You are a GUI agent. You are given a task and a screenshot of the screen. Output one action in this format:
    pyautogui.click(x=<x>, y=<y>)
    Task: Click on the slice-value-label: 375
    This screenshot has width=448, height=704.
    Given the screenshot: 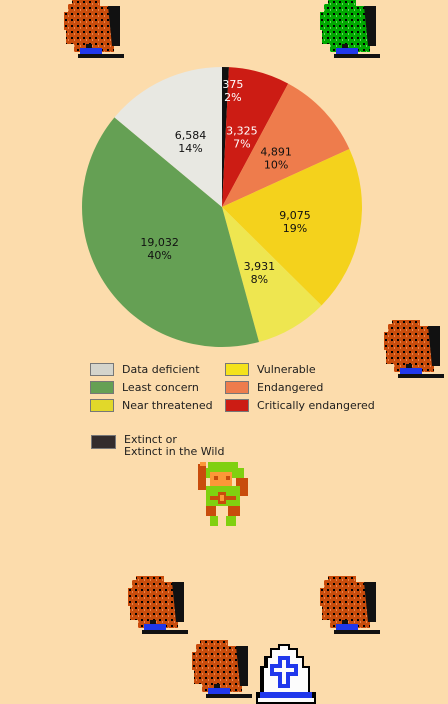 What is the action you would take?
    pyautogui.click(x=232, y=84)
    